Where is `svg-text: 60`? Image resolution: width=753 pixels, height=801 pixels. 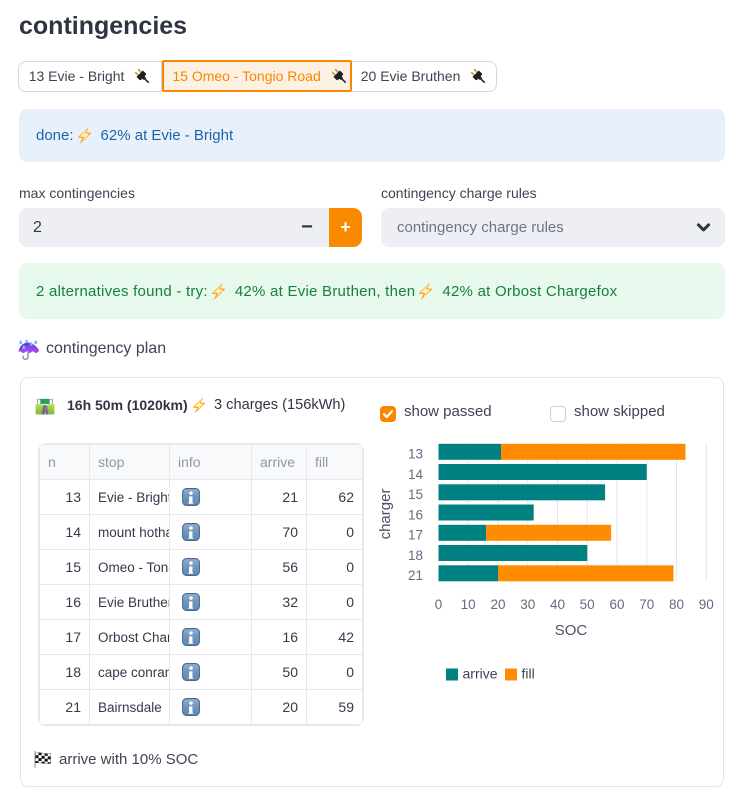 svg-text: 60 is located at coordinates (616, 604).